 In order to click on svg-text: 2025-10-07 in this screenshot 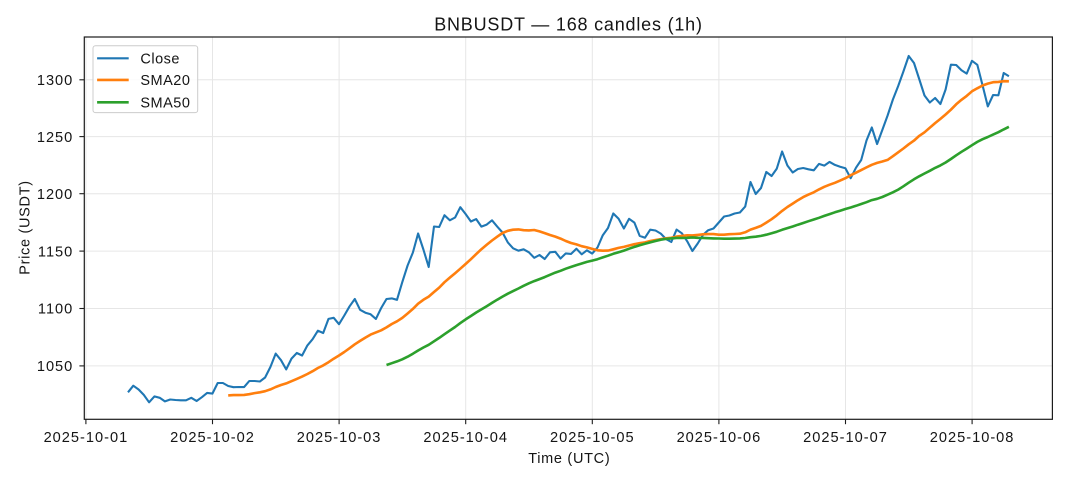, I will do `click(845, 438)`.